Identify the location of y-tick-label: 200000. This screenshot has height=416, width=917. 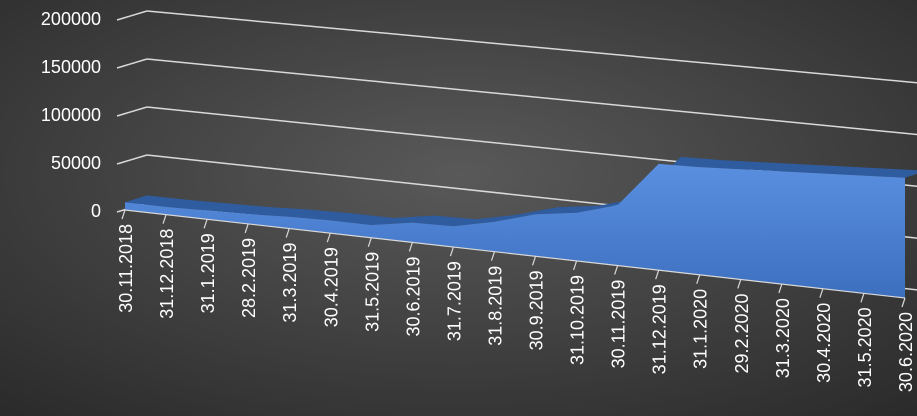
(71, 19).